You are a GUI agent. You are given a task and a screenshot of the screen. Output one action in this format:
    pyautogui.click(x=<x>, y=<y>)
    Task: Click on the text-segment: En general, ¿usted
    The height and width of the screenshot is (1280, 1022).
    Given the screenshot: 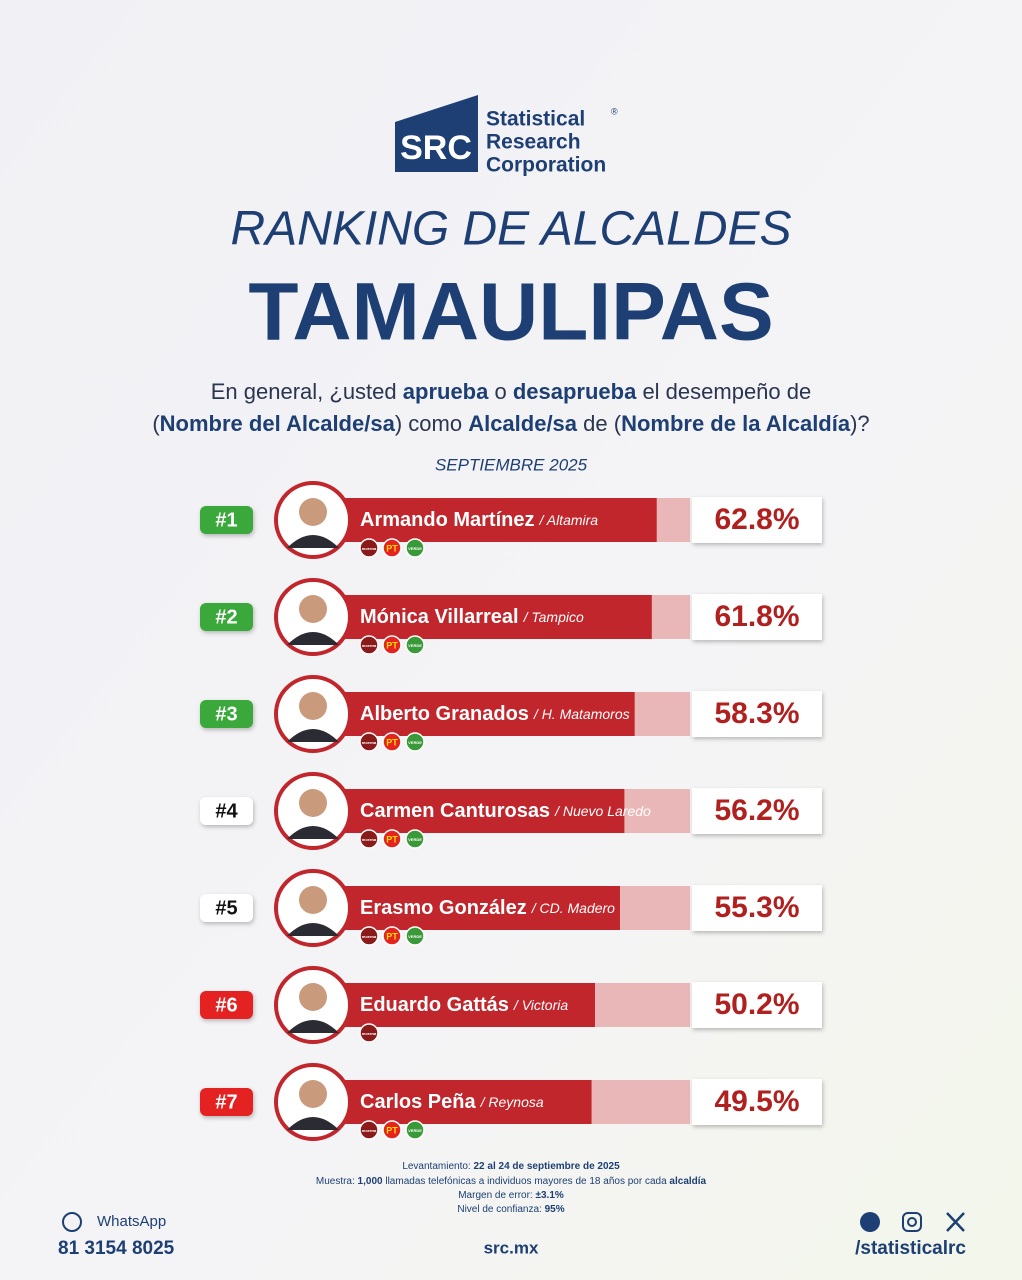 What is the action you would take?
    pyautogui.click(x=307, y=391)
    